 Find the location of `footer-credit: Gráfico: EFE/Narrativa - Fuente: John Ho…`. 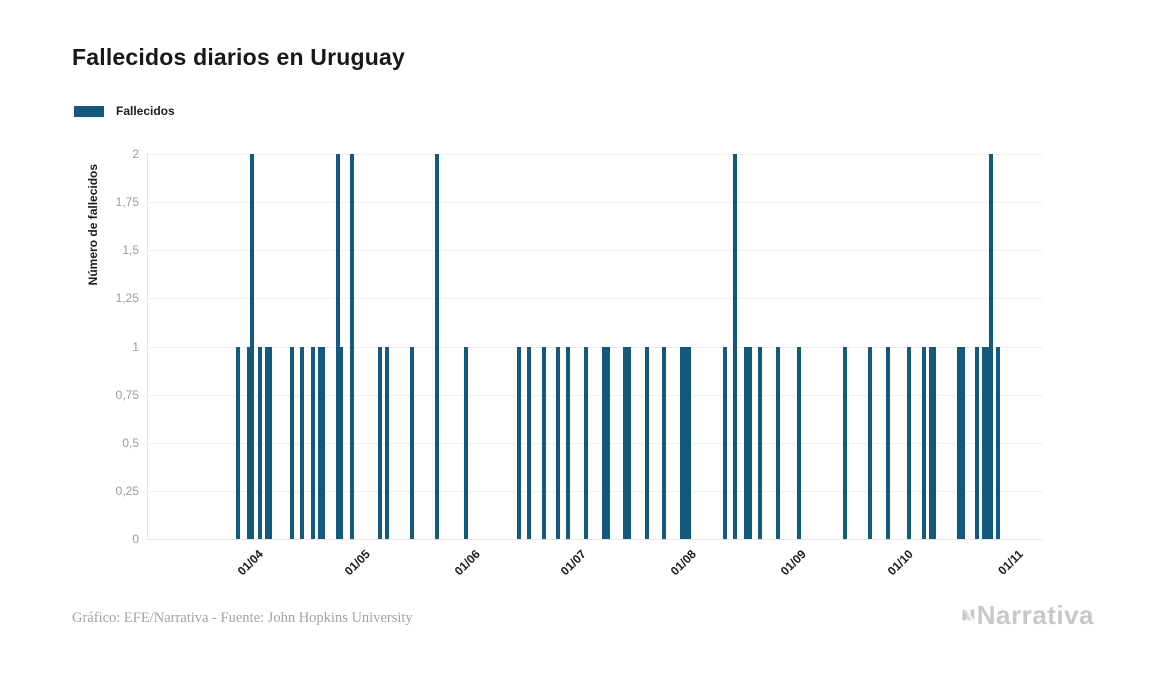

footer-credit: Gráfico: EFE/Narrativa - Fuente: John Ho… is located at coordinates (242, 618).